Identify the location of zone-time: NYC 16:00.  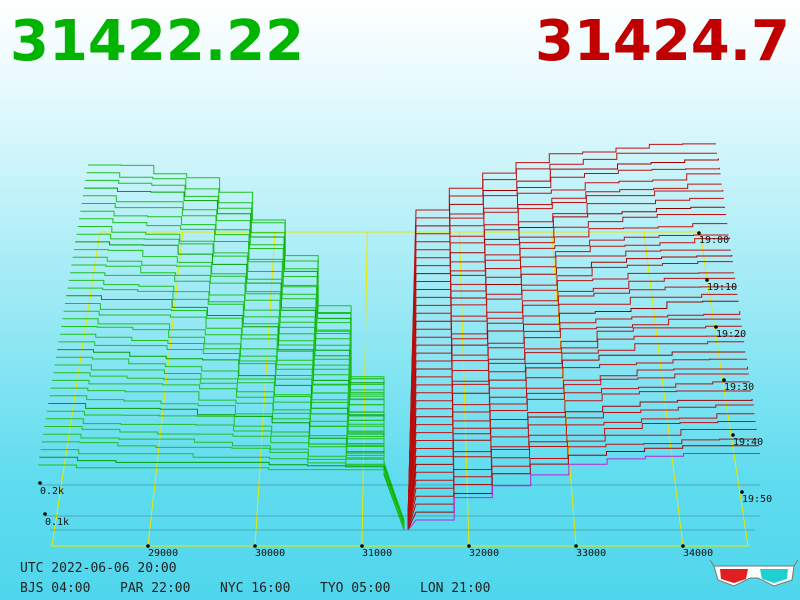
(255, 588).